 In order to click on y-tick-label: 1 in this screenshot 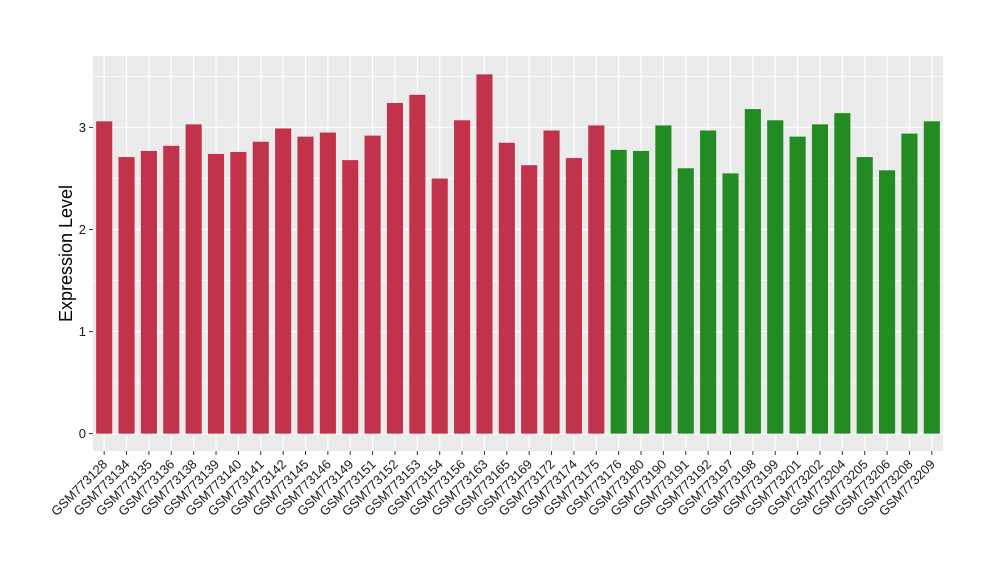, I will do `click(82, 331)`.